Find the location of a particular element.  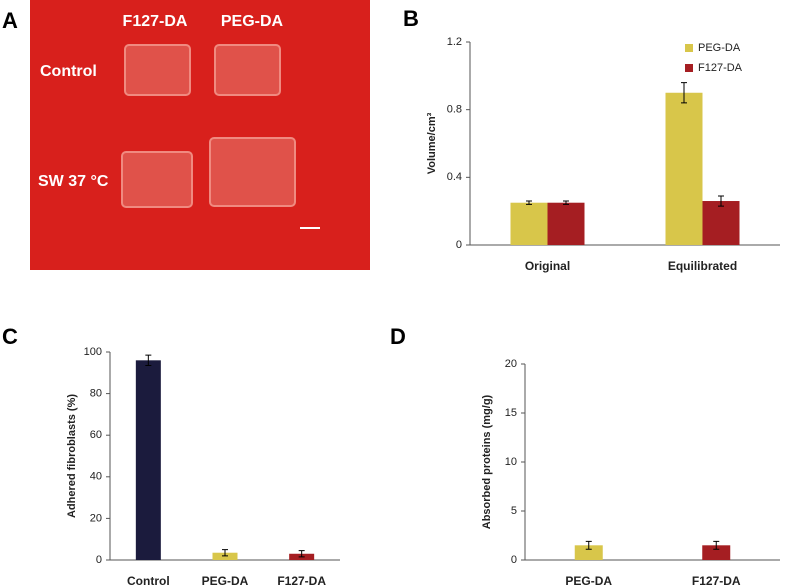

y-tick-label: 5 is located at coordinates (514, 511).